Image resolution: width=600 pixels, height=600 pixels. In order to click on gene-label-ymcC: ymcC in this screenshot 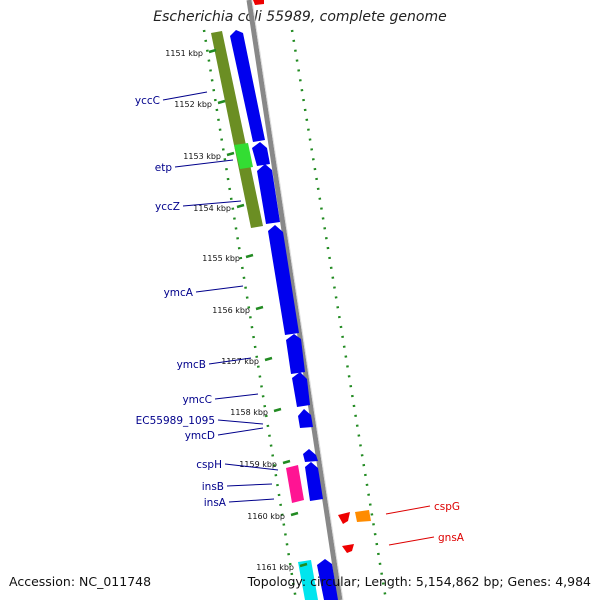, I will do `click(197, 400)`.